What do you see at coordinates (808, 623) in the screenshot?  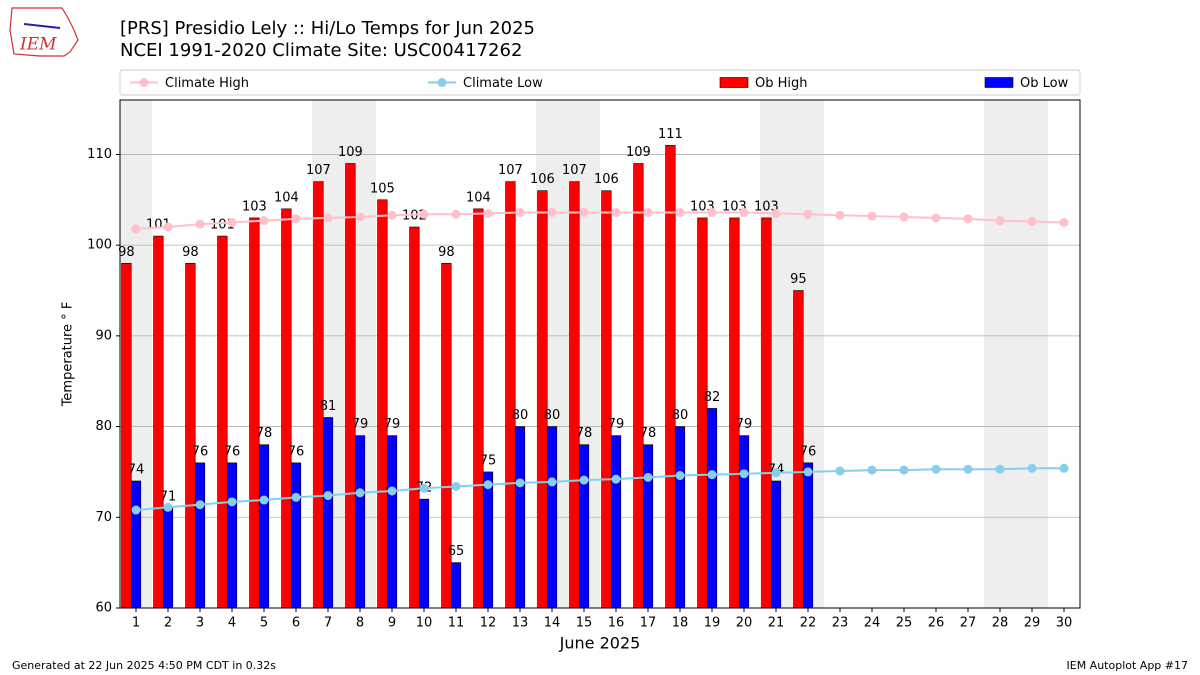 I see `x-tick-label: 22` at bounding box center [808, 623].